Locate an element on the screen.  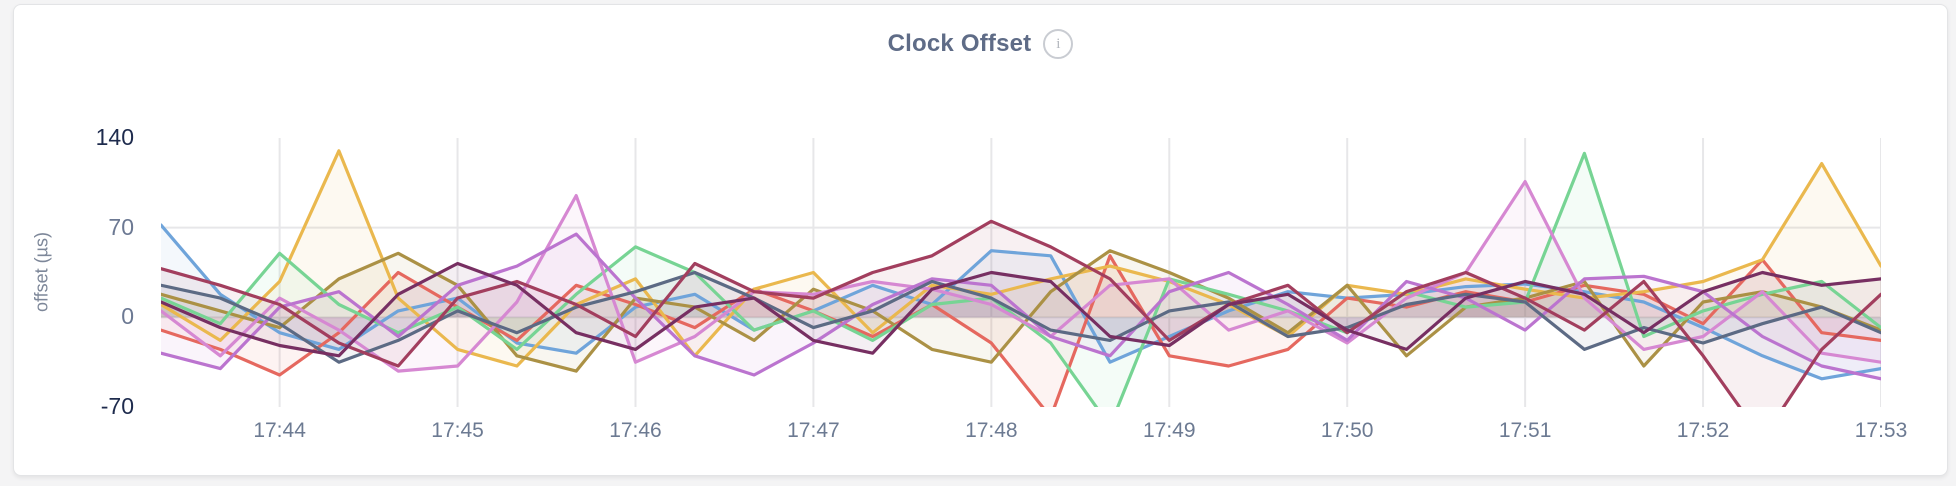
chart-header: Clock Offset i is located at coordinates (980, 44).